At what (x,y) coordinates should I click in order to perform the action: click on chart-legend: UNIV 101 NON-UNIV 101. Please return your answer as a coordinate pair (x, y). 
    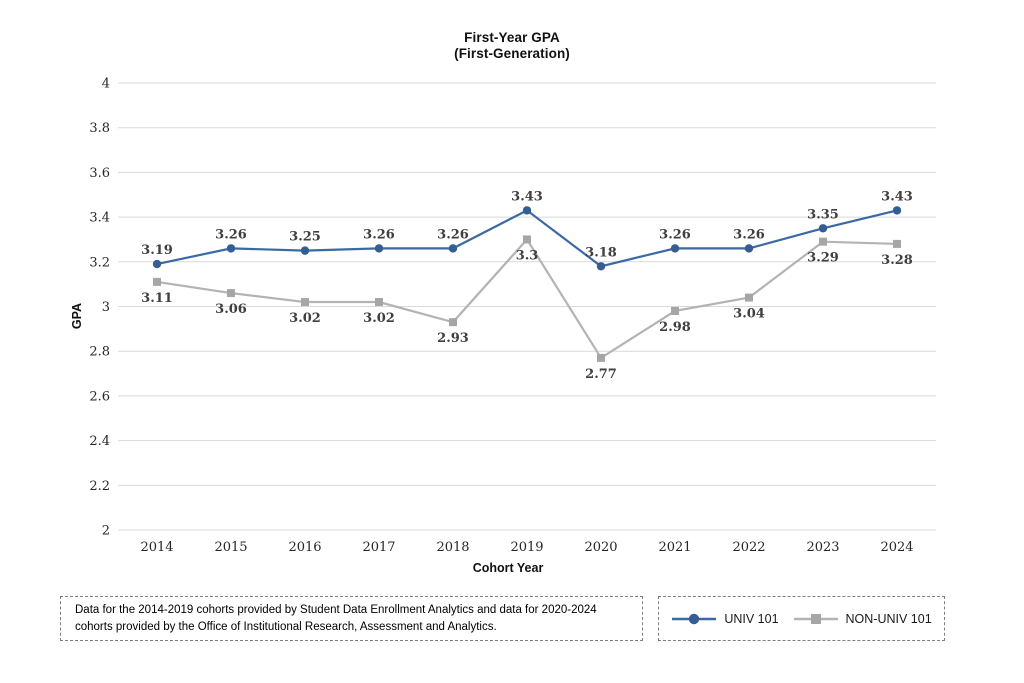
    Looking at the image, I should click on (801, 618).